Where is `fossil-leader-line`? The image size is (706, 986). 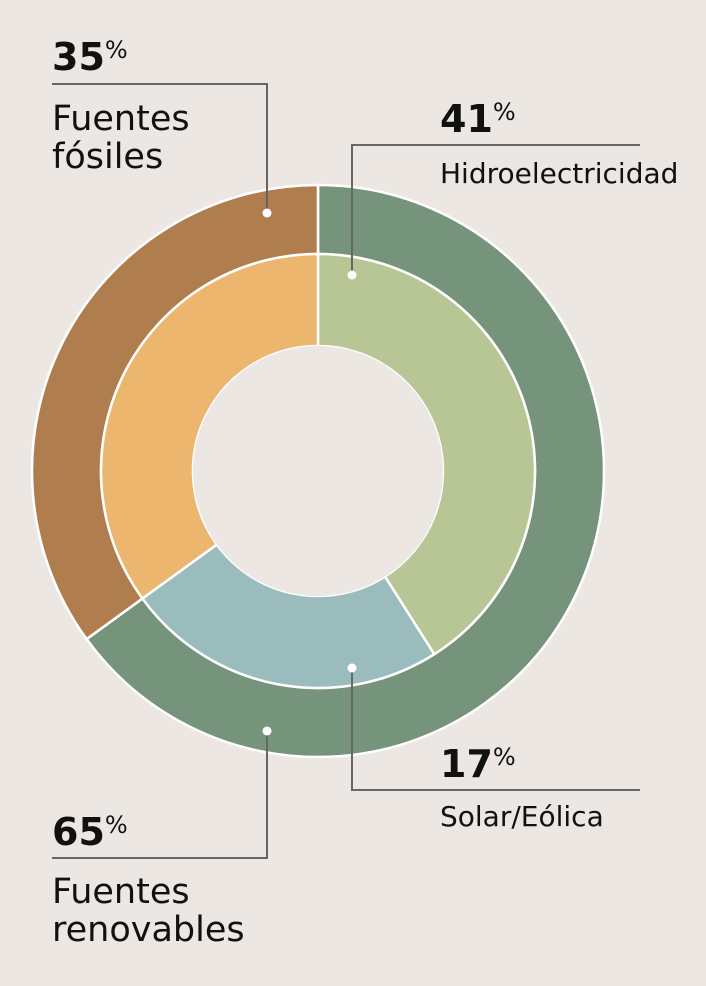
fossil-leader-line is located at coordinates (160, 148).